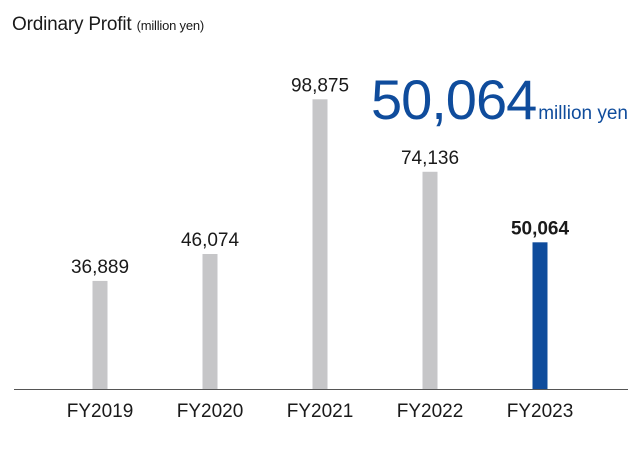  Describe the element at coordinates (170, 25) in the screenshot. I see `chart-title-unit: (million yen)` at that location.